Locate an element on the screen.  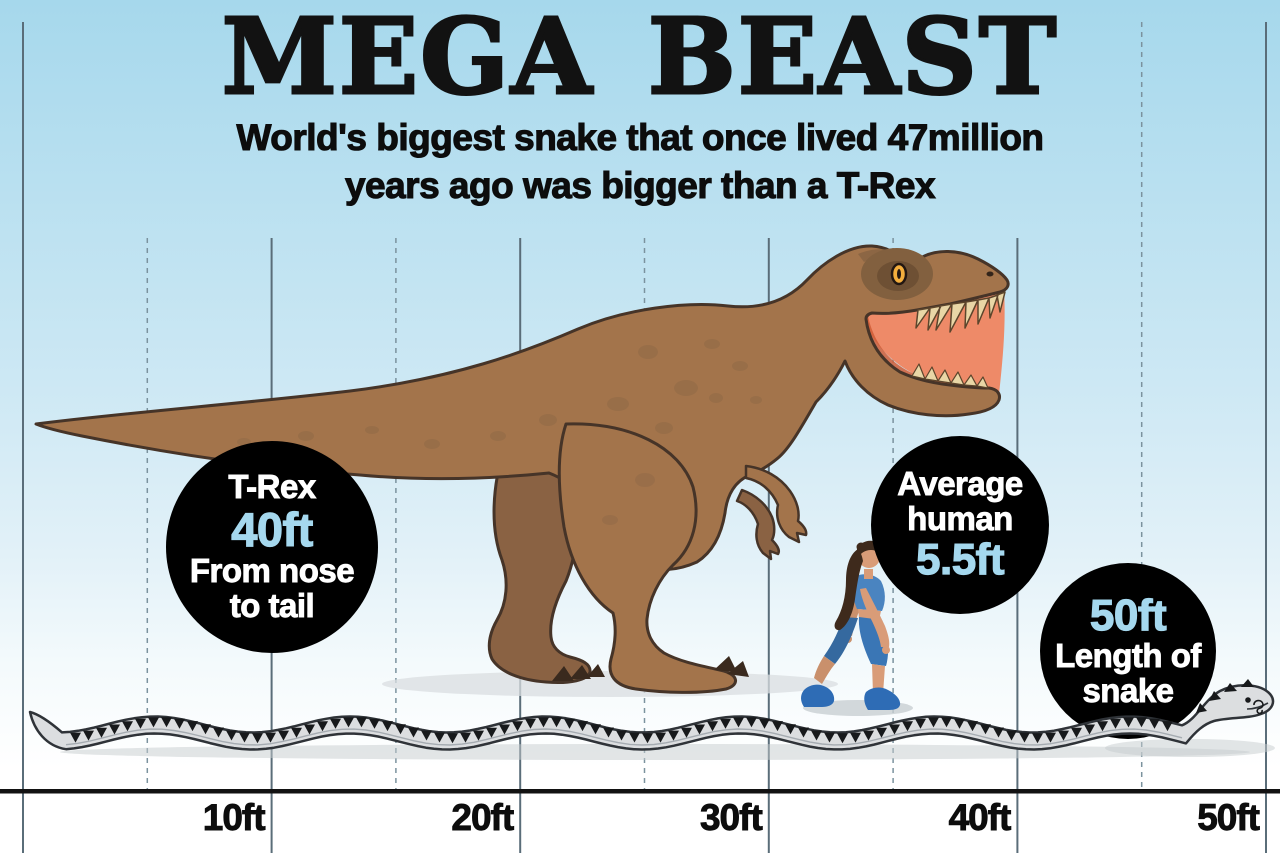
human-torso-top is located at coordinates (868, 592).